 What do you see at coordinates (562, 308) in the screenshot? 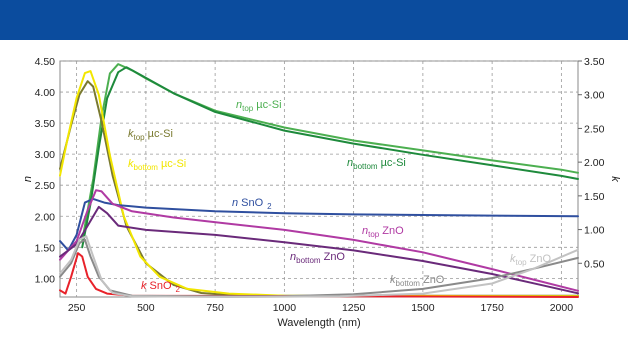
I see `x-tick-label: 2000` at bounding box center [562, 308].